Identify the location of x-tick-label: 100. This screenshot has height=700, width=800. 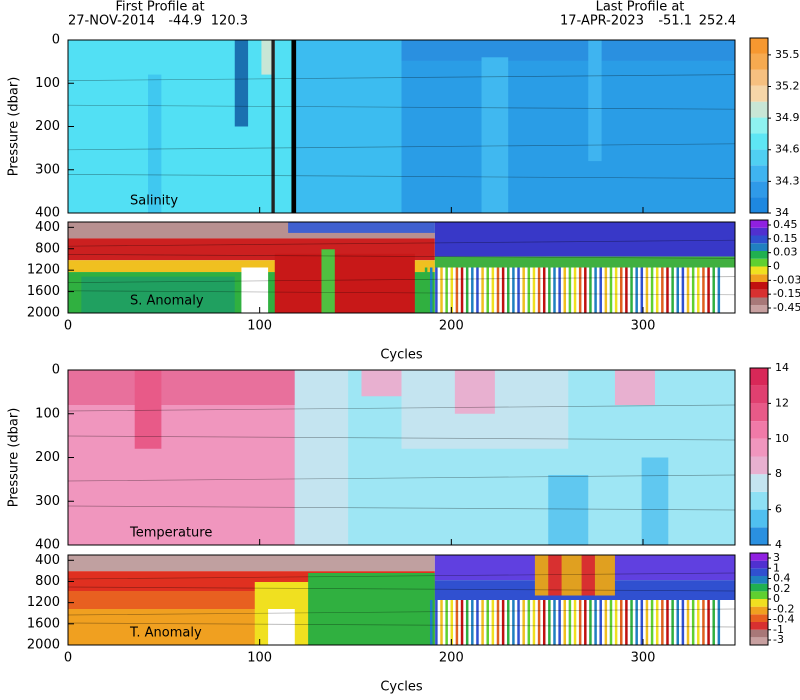
(259, 658).